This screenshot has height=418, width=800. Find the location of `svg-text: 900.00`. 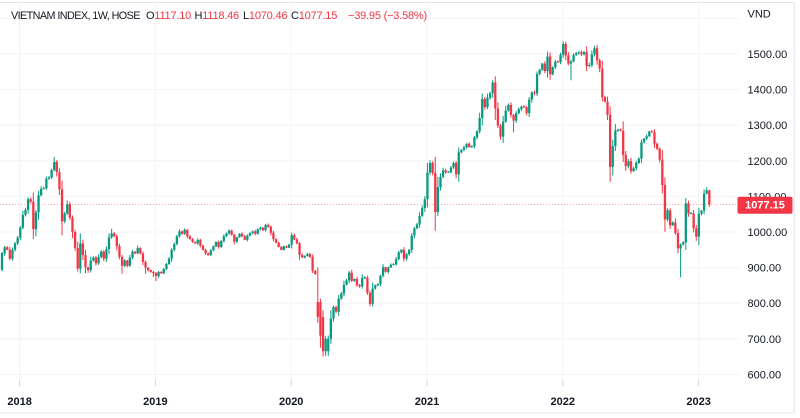

svg-text: 900.00 is located at coordinates (765, 269).